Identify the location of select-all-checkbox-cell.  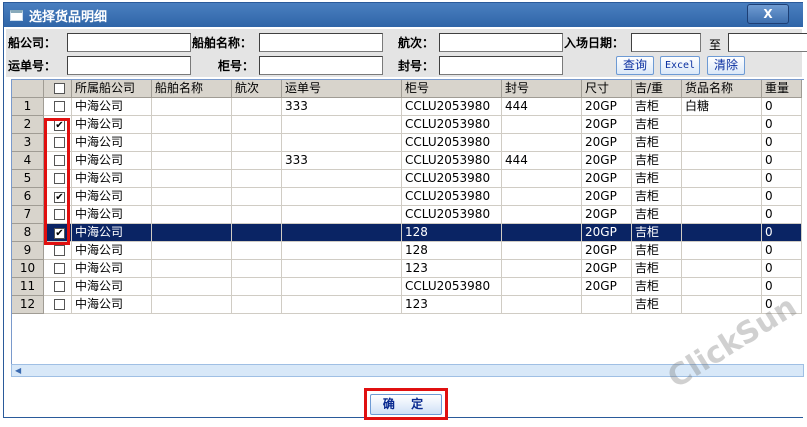
(58, 89).